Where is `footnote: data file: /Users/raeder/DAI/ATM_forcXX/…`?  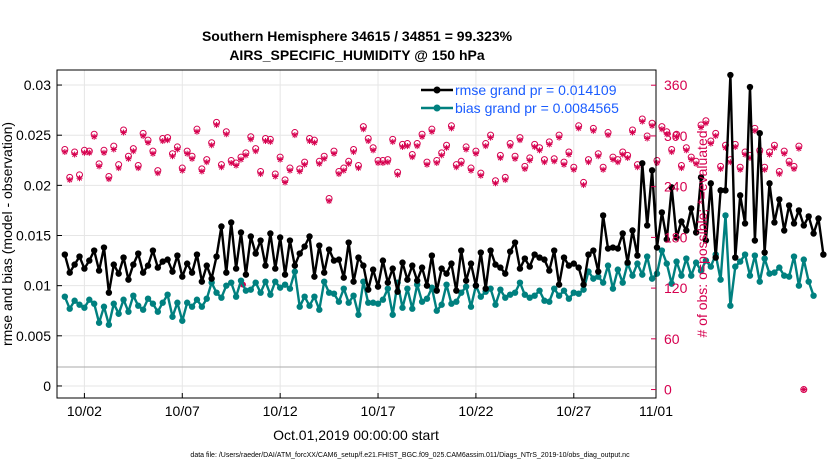 footnote: data file: /Users/raeder/DAI/ATM_forcXX/… is located at coordinates (410, 455).